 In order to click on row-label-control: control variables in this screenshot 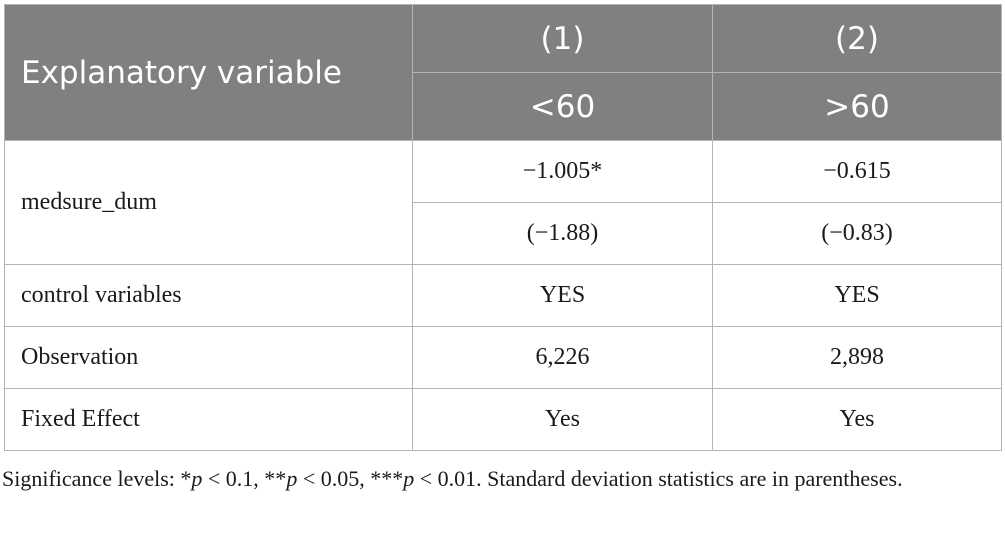, I will do `click(208, 295)`.